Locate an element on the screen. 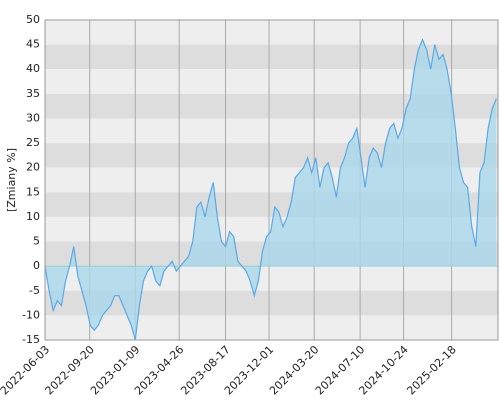 Image resolution: width=500 pixels, height=404 pixels. y-tick-label: -5 is located at coordinates (34, 290).